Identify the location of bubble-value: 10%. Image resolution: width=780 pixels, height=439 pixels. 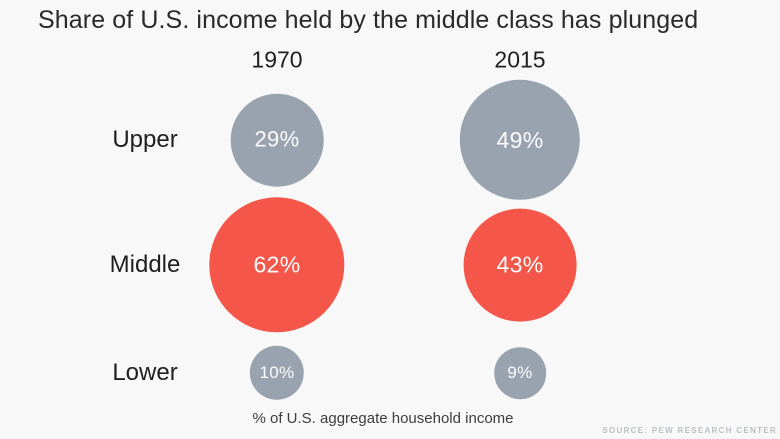
(277, 372).